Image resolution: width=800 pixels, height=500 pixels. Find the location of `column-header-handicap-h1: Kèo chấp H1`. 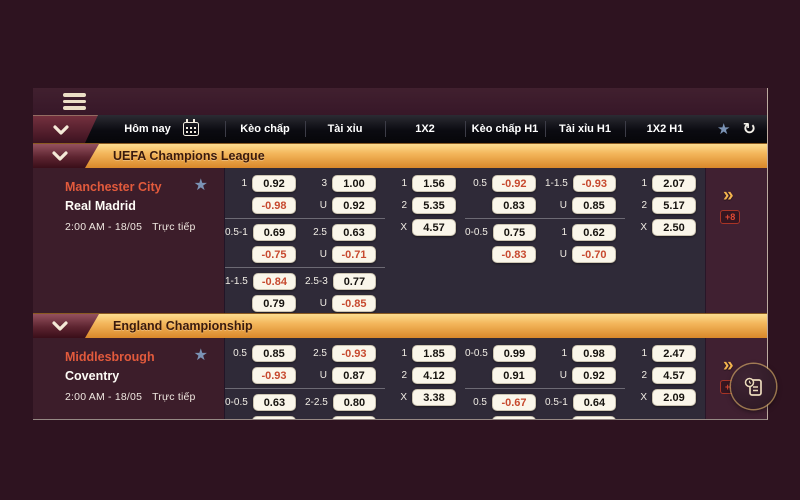

column-header-handicap-h1: Kèo chấp H1 is located at coordinates (505, 129).